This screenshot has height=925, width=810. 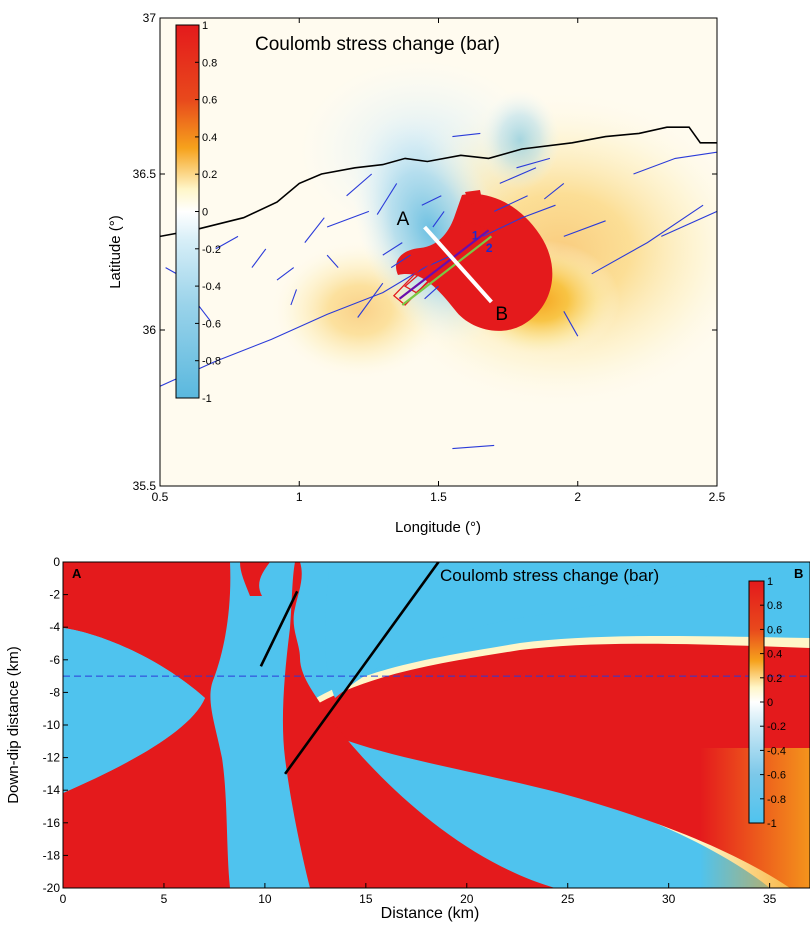 What do you see at coordinates (209, 138) in the screenshot?
I see `map-colorbar-tick-label: 0.4` at bounding box center [209, 138].